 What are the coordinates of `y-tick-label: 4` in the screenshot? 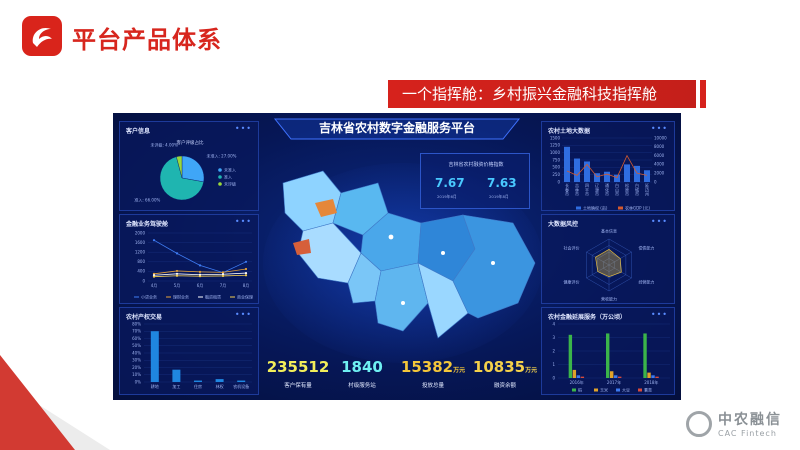 It's located at (553, 323).